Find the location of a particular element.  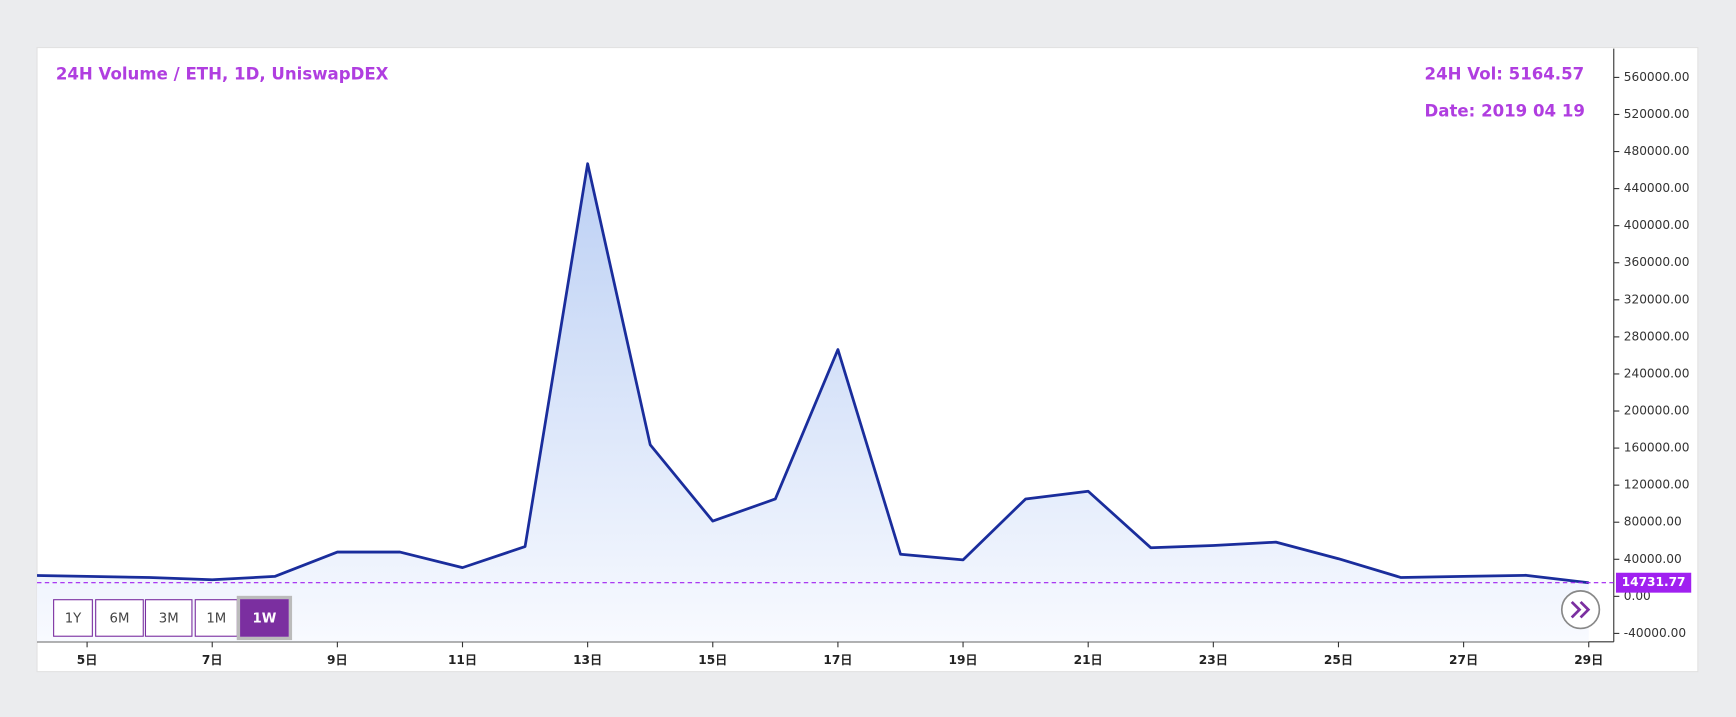

y-tick-label: 200000.00 is located at coordinates (1657, 411).